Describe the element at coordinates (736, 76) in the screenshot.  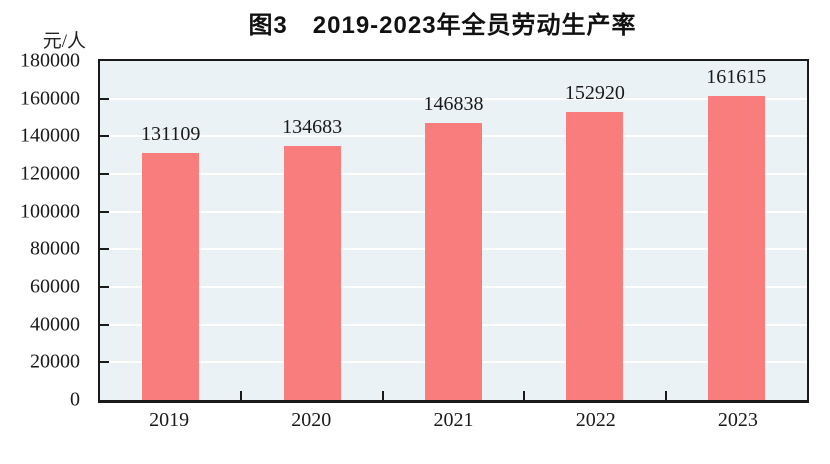
I see `bar-value-label: 161615` at that location.